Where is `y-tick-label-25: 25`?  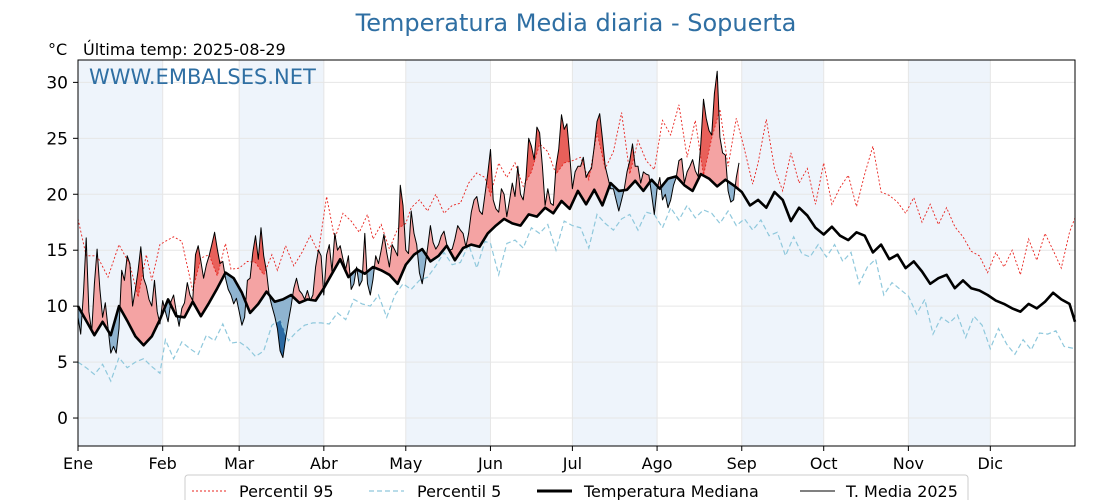 y-tick-label-25: 25 is located at coordinates (57, 139).